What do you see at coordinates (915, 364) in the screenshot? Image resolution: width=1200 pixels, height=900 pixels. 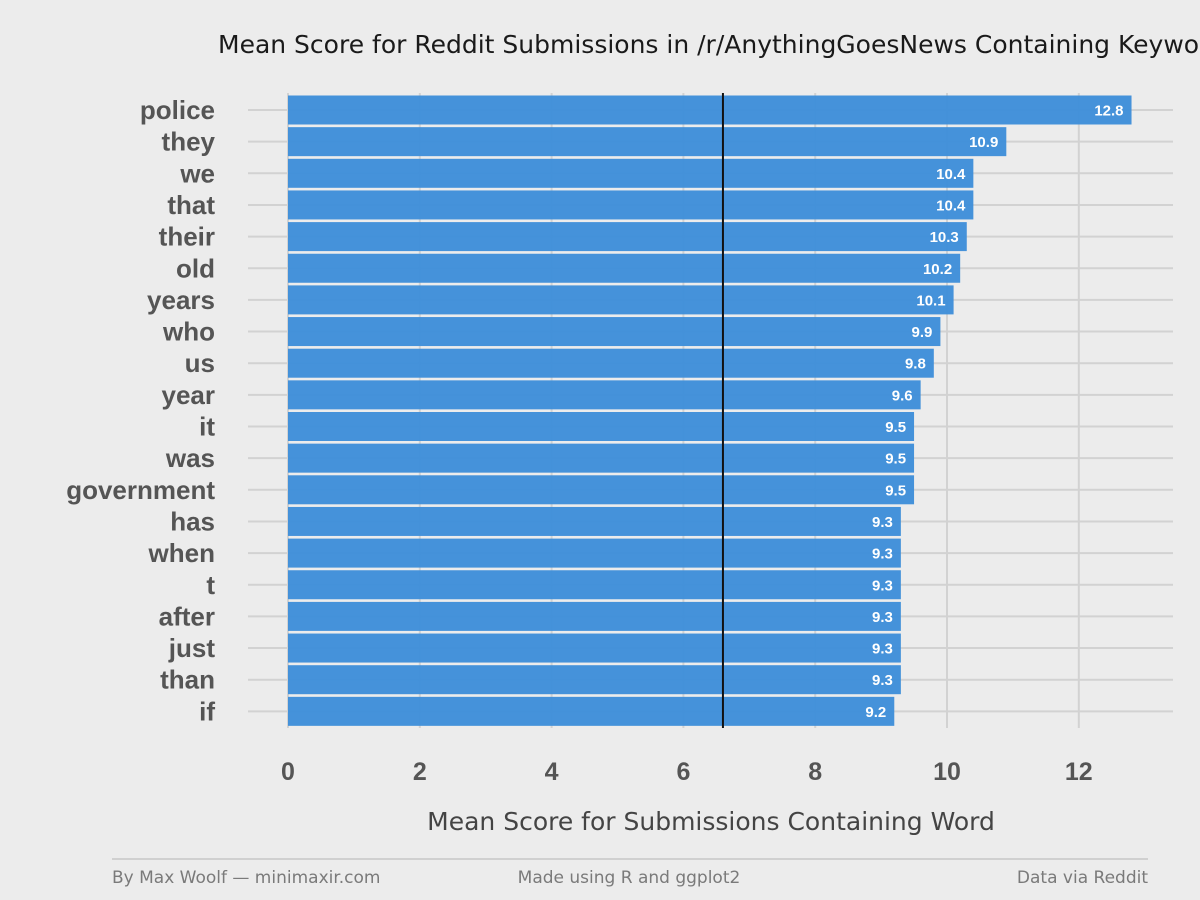 I see `data-label: 9.8` at bounding box center [915, 364].